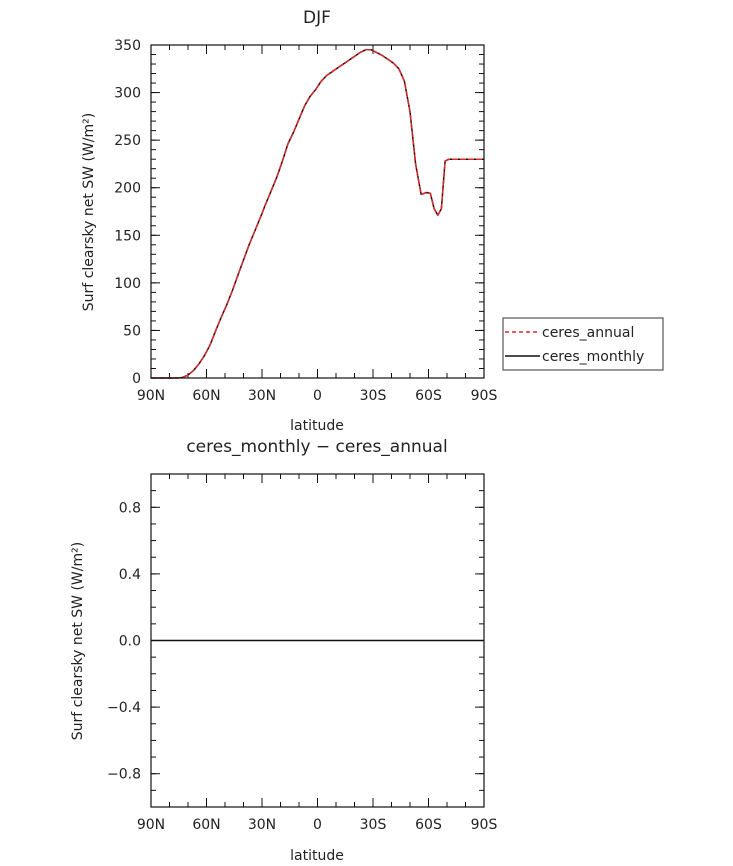  Describe the element at coordinates (316, 447) in the screenshot. I see `bottom-title: ceres_monthly − ceres_annual` at that location.